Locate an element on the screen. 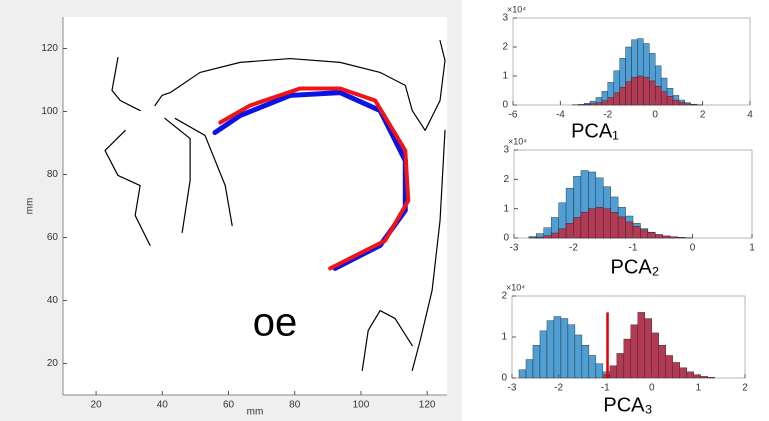  x-tick-label: -3 is located at coordinates (512, 388).